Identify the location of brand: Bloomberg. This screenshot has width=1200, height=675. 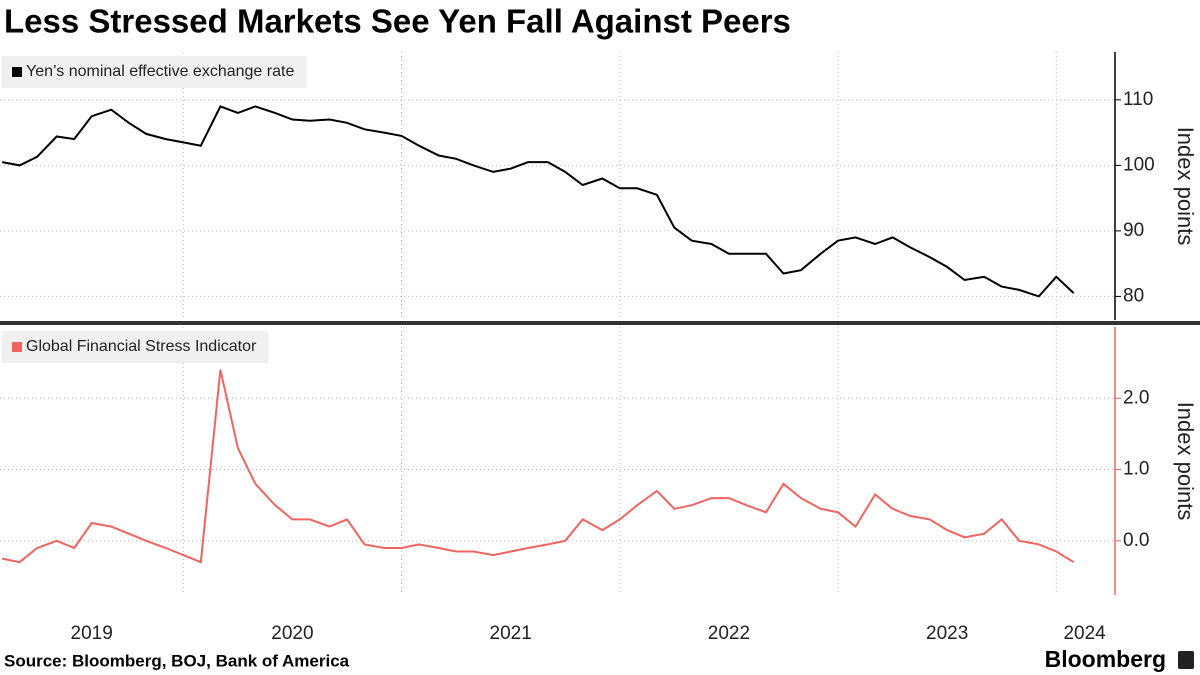
(1105, 659).